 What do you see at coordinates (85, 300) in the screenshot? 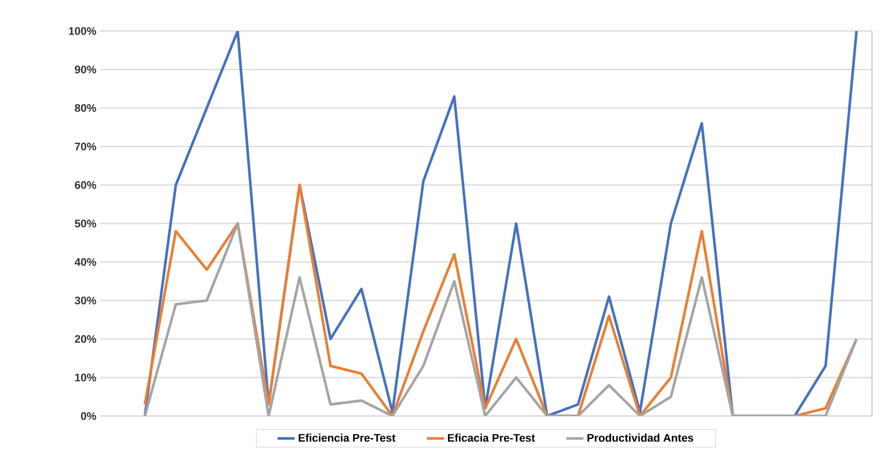
I see `y-tick-label: 30%` at bounding box center [85, 300].